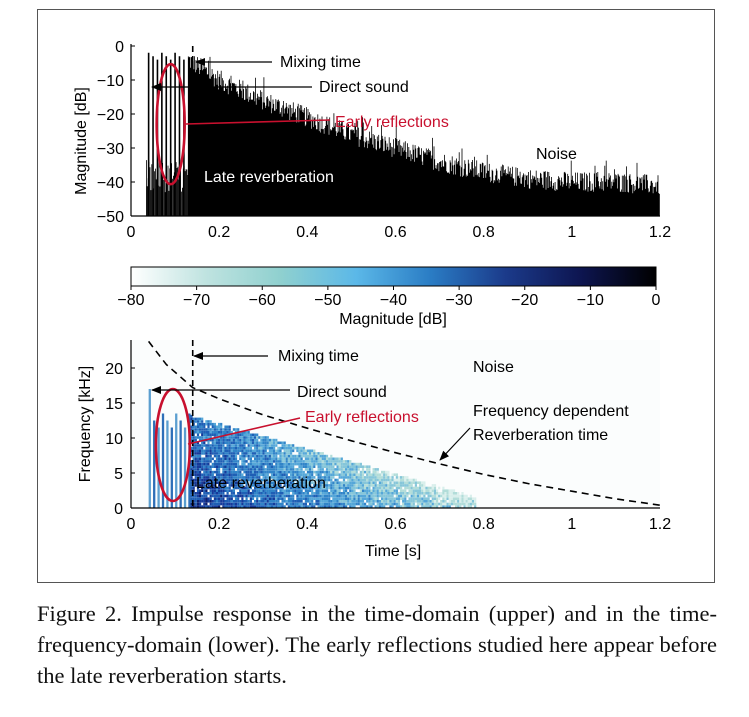 The image size is (749, 717). Describe the element at coordinates (393, 319) in the screenshot. I see `colorbar-label: Magnitude [dB]` at that location.